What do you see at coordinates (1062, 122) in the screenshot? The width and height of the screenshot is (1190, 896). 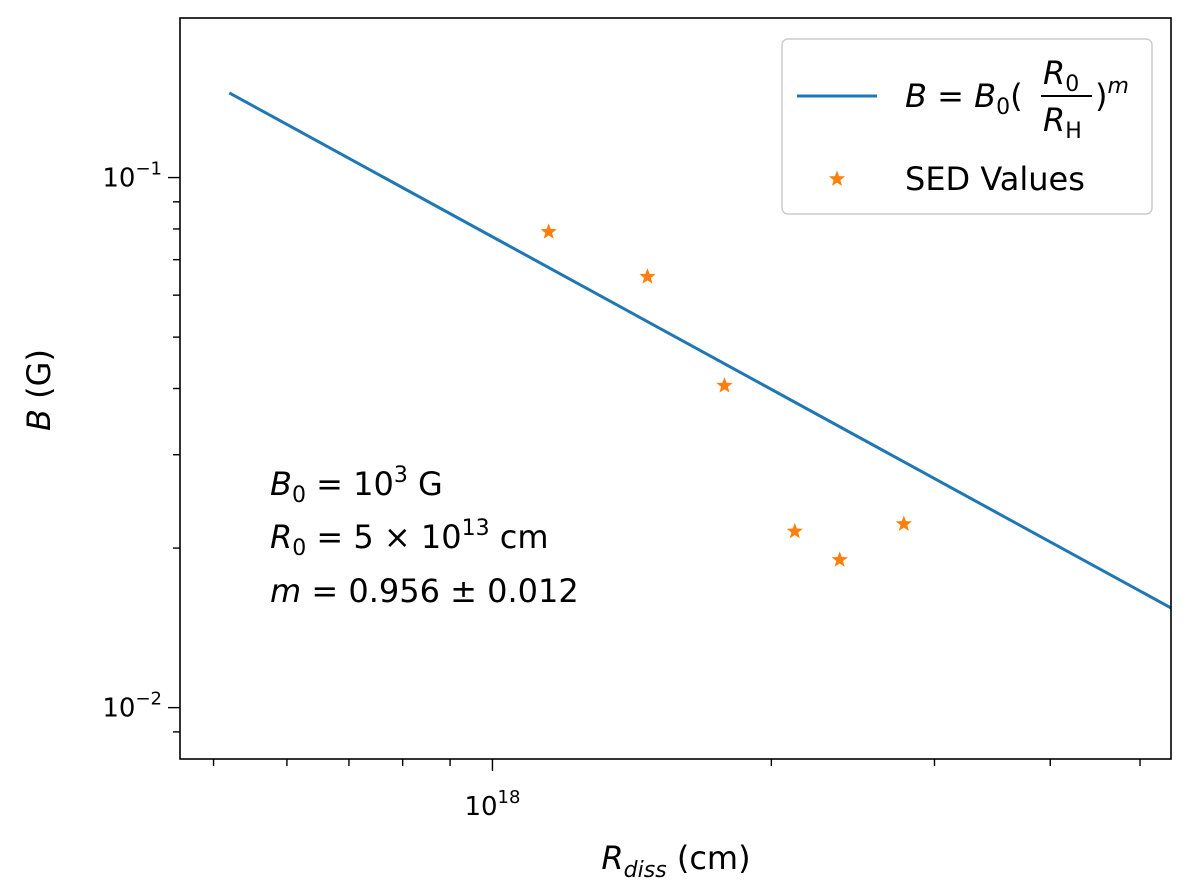 I see `legend-fraction-denominator: RH` at bounding box center [1062, 122].